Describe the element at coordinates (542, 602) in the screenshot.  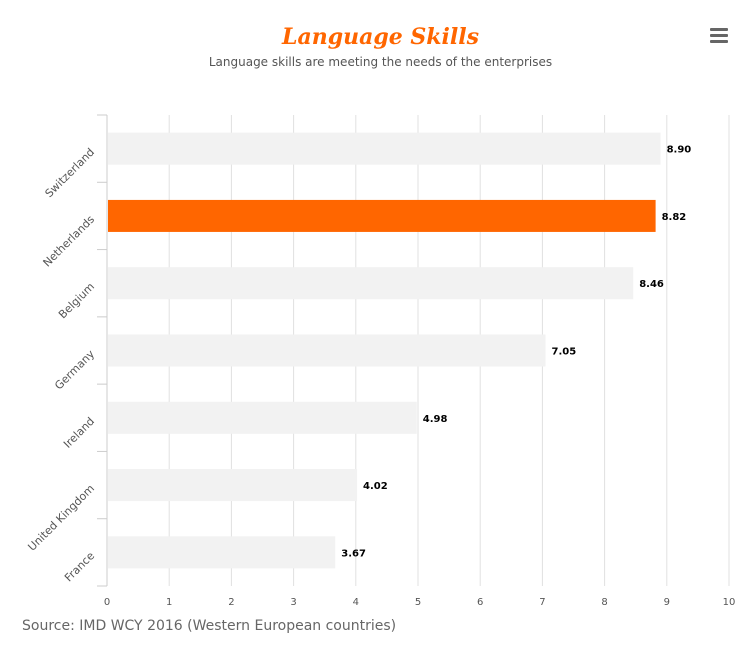
I see `x-tick-label: 7` at that location.